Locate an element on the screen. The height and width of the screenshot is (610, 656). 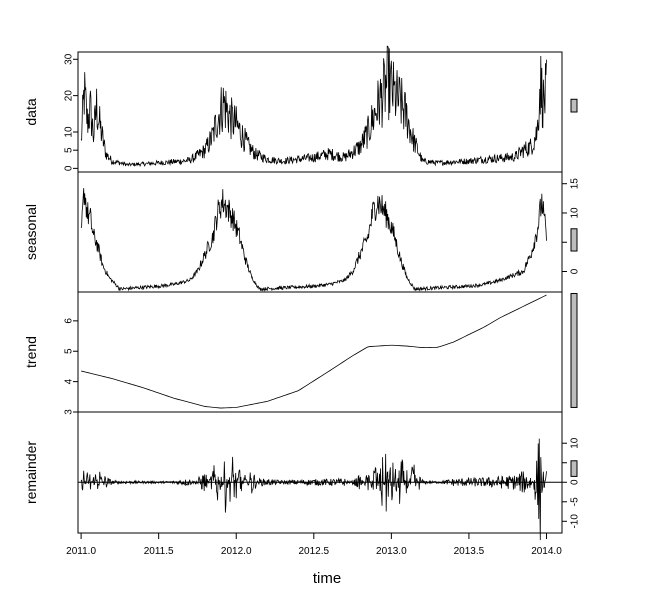
seasonal-panel-label: seasonal is located at coordinates (31, 232).